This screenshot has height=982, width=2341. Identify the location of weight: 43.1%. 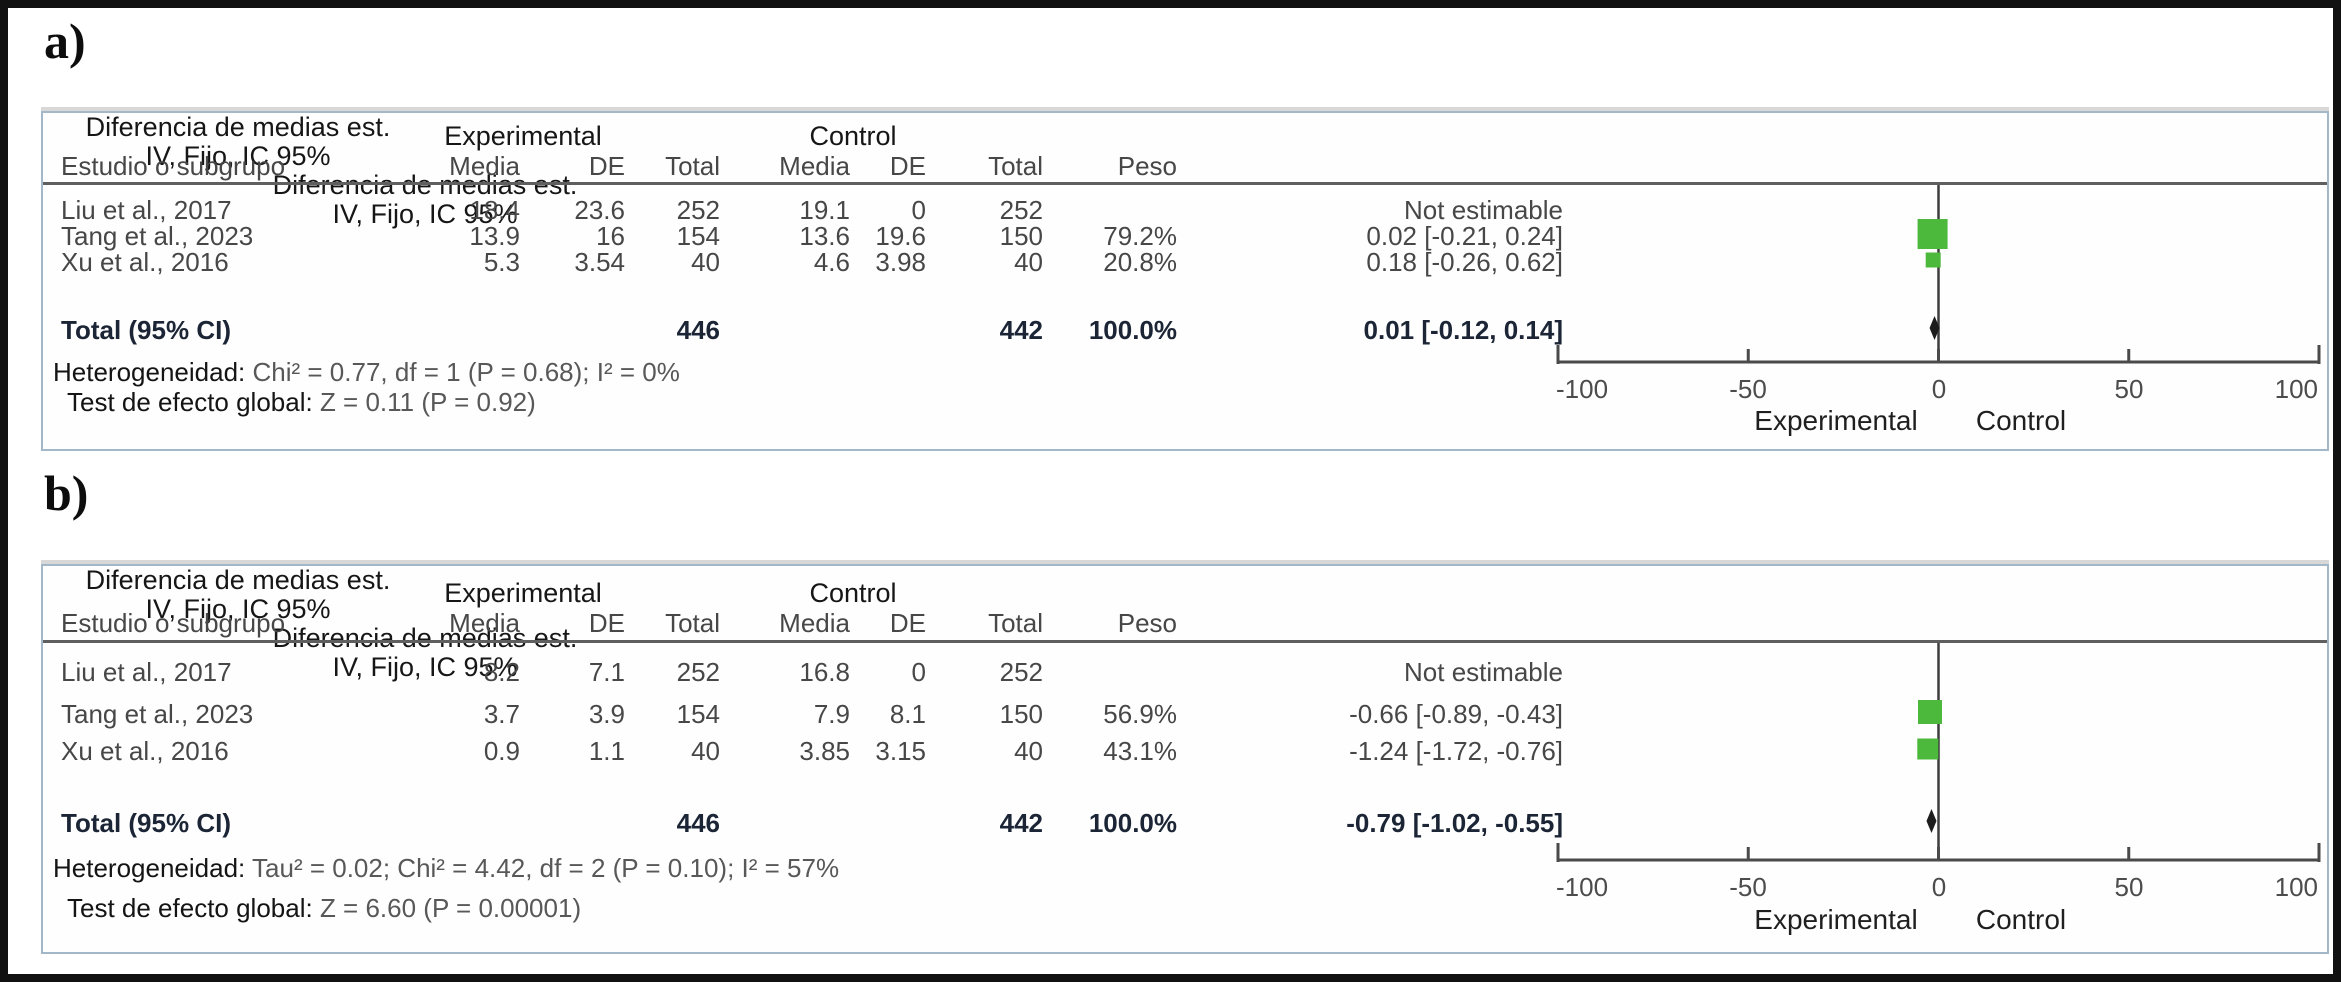
(1140, 751).